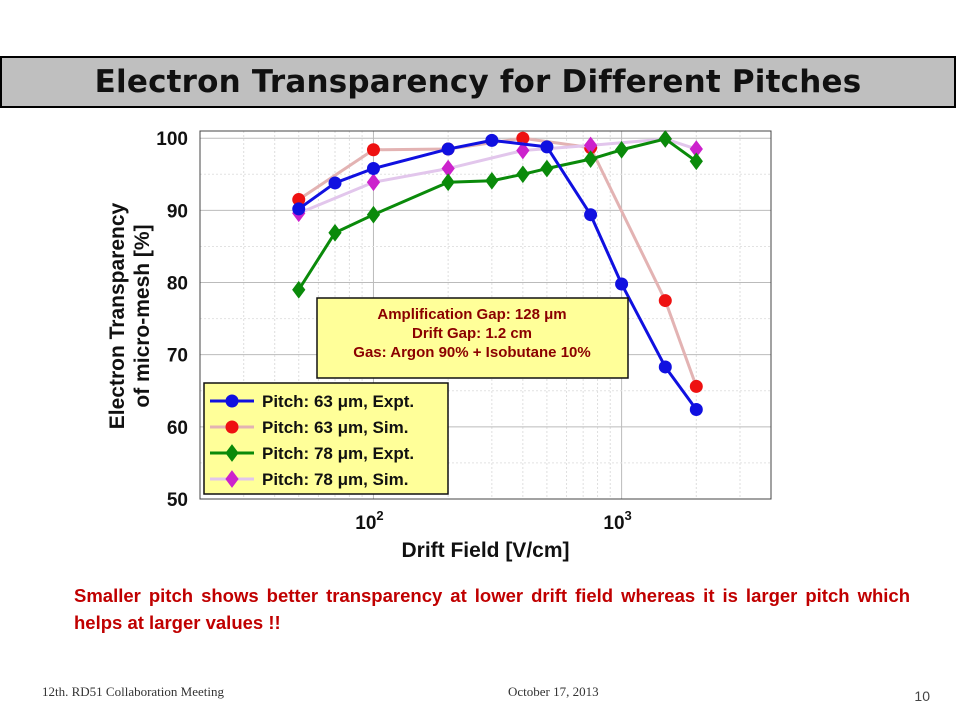  Describe the element at coordinates (922, 696) in the screenshot. I see `page-number: 10` at that location.